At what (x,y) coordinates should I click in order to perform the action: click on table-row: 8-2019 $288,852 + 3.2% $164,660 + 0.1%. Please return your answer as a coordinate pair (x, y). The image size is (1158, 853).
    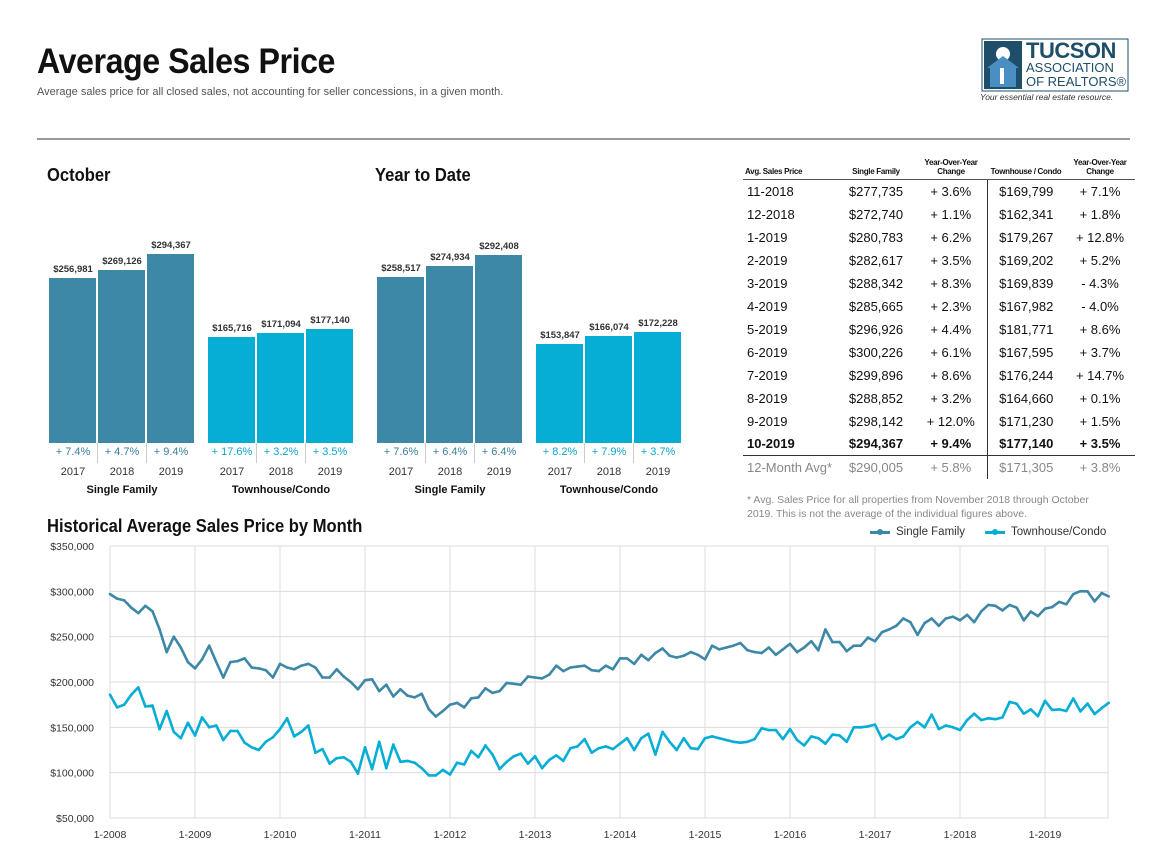
    Looking at the image, I should click on (939, 398).